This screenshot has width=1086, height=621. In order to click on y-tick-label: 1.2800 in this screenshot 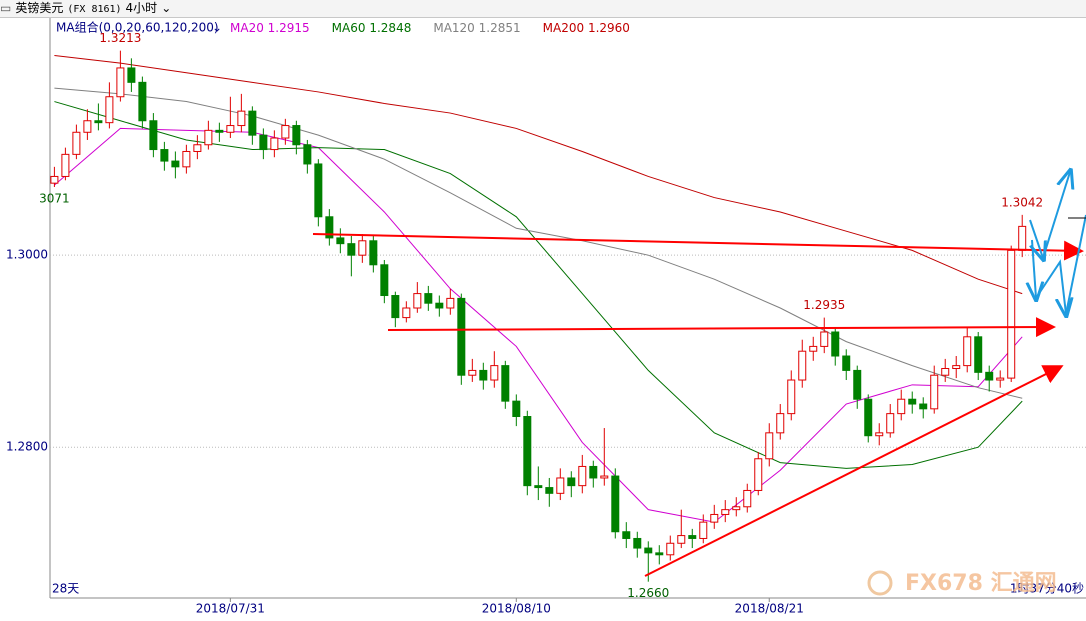, I will do `click(27, 447)`.